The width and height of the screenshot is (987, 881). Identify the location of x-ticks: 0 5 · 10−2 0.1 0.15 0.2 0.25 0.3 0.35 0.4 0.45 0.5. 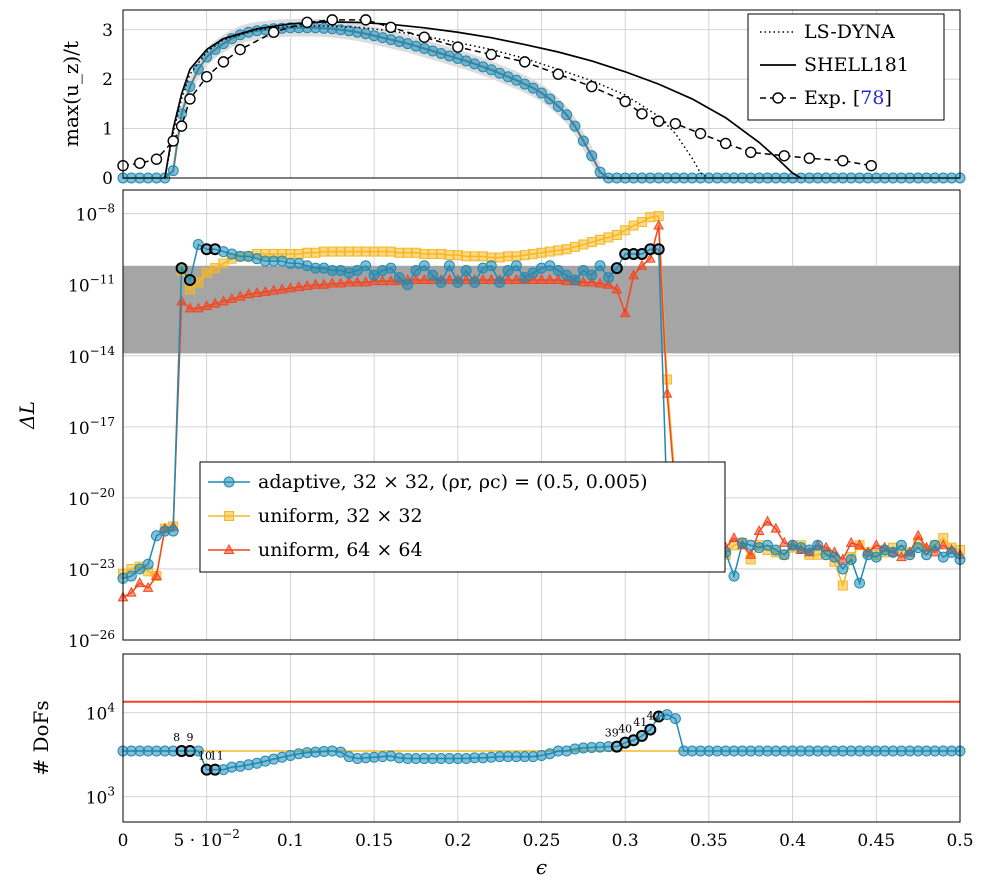
(546, 839).